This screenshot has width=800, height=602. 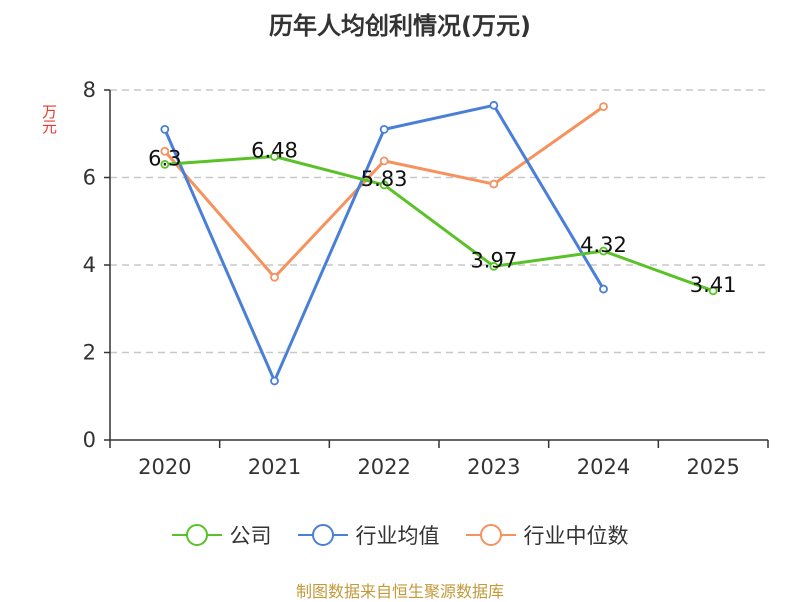 I want to click on y-axis-label: 万元, so click(x=49, y=119).